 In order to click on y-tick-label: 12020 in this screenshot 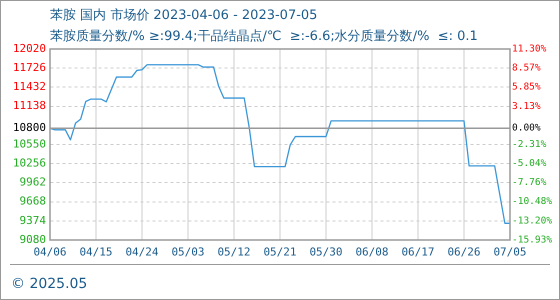, I will do `click(29, 48)`.